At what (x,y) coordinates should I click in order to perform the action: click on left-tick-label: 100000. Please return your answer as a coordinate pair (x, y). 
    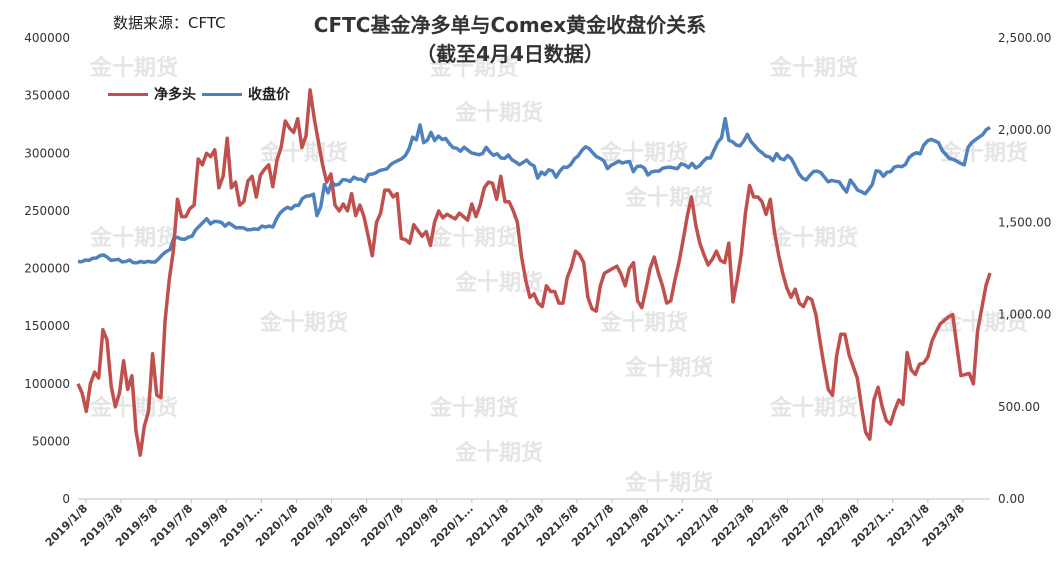
    Looking at the image, I should click on (47, 384).